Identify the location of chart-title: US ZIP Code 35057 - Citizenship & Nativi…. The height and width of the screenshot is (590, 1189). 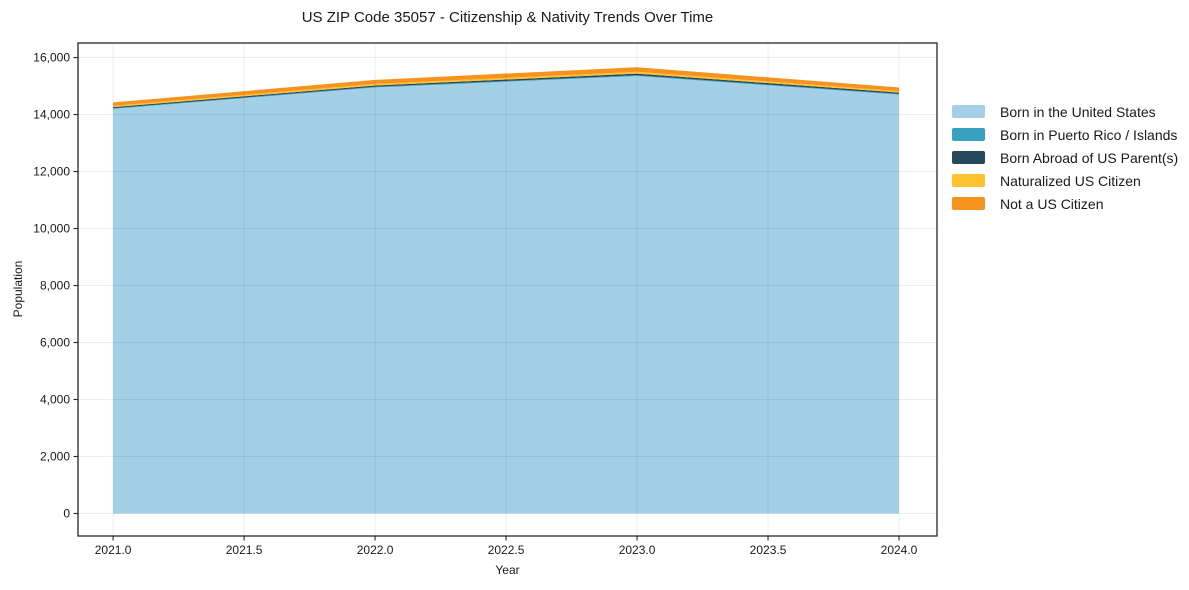
(507, 17).